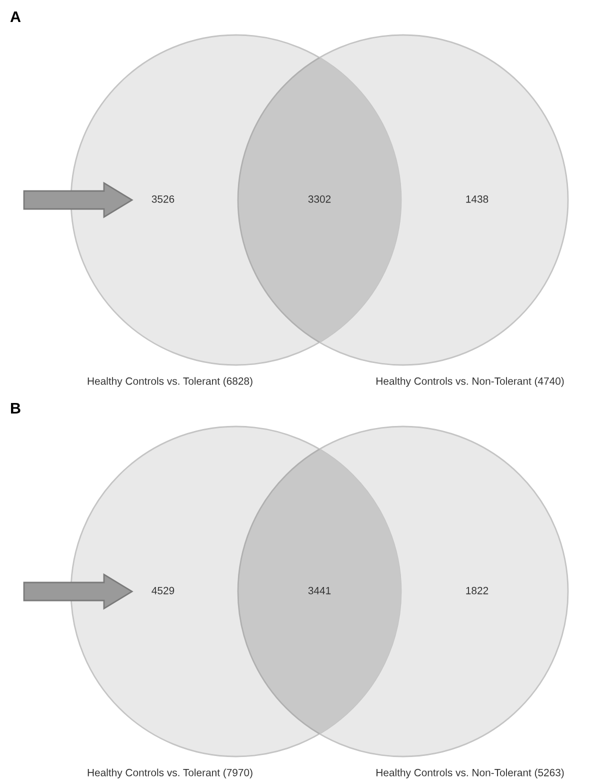  I want to click on category-label: Healthy Controls vs. Non-Tolerant (5263), so click(470, 773).